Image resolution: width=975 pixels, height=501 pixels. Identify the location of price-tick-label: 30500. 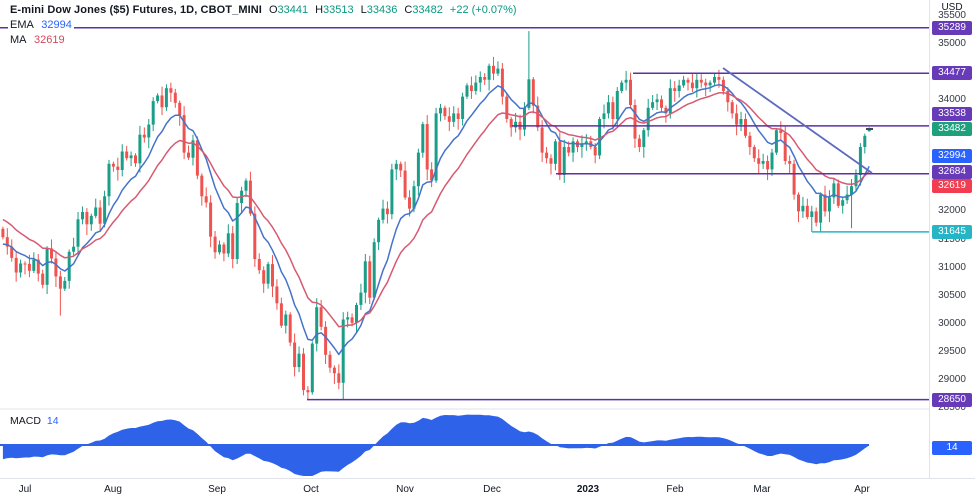
(952, 295).